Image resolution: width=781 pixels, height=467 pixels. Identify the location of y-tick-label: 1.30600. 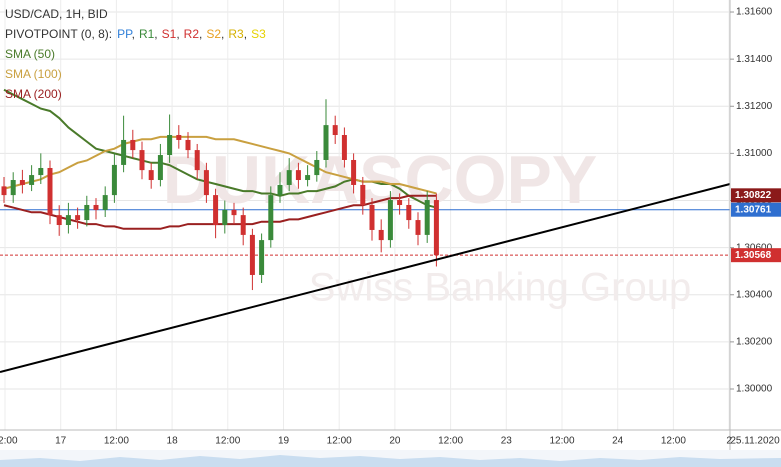
(754, 247).